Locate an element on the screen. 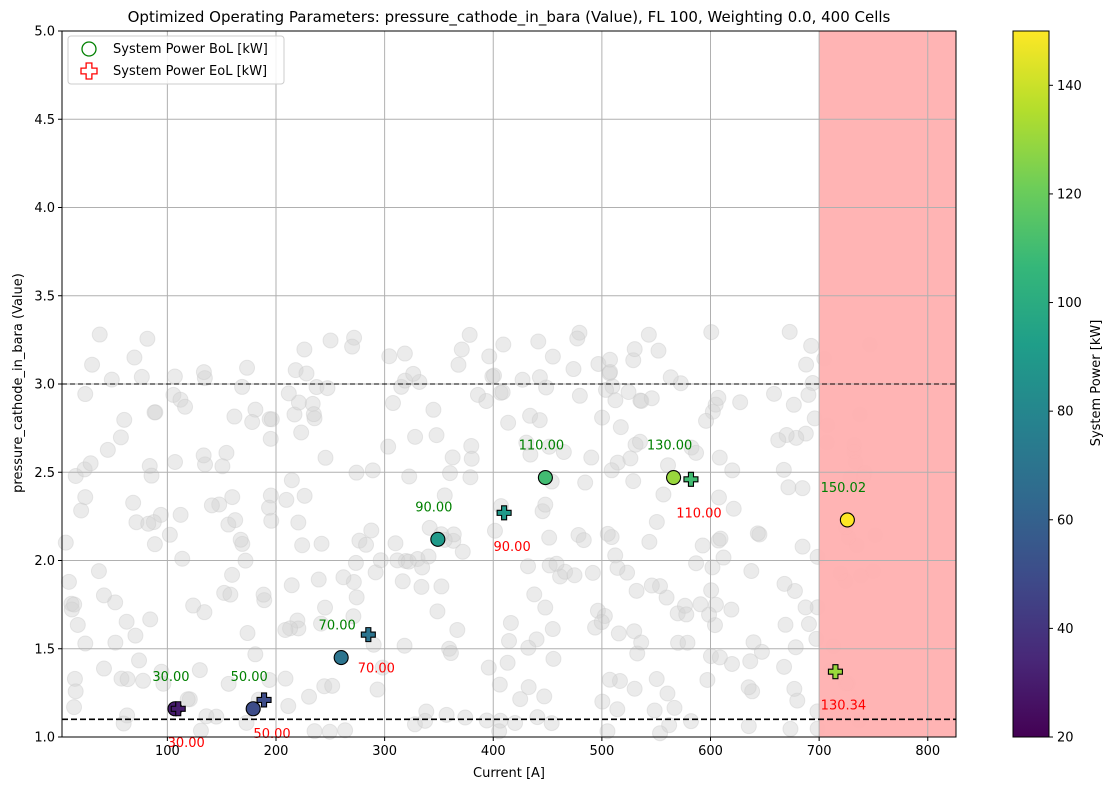  legend-box is located at coordinates (176, 60).